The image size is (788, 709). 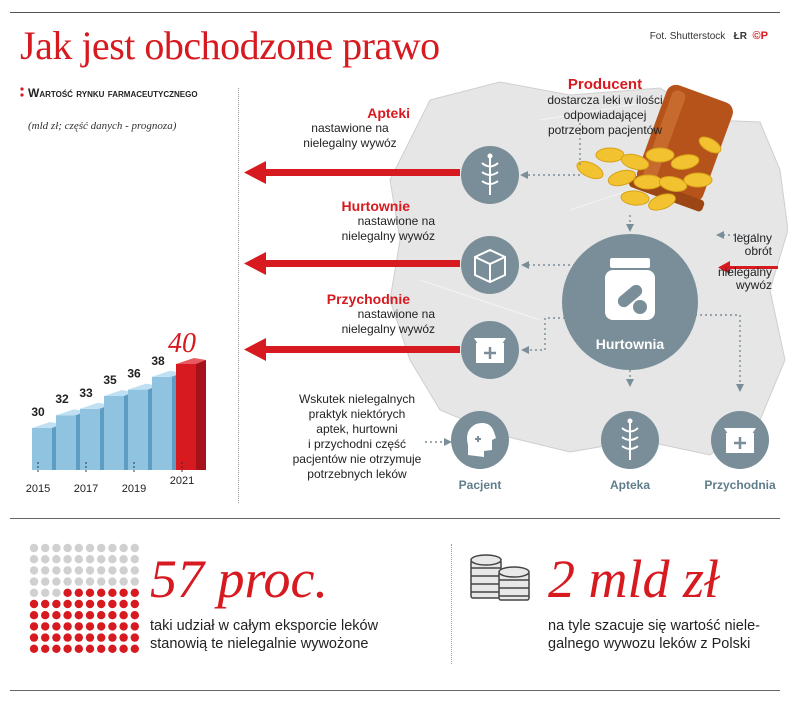 I want to click on bar-value-label: 32, so click(x=62, y=399).